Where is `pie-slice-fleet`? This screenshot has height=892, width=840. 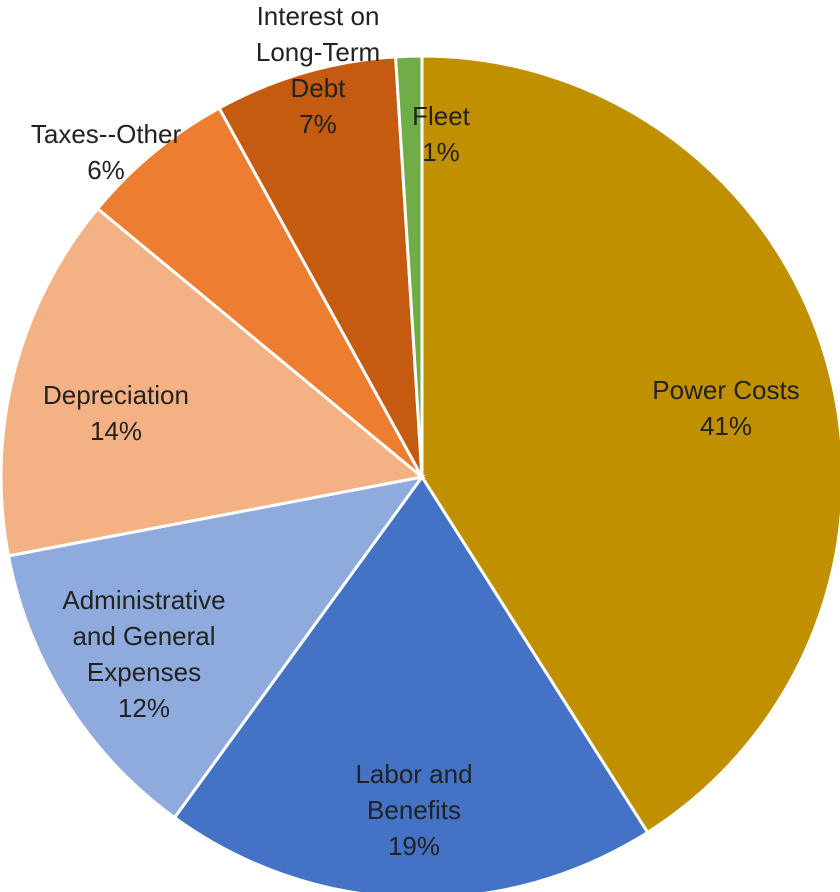 pie-slice-fleet is located at coordinates (408, 266).